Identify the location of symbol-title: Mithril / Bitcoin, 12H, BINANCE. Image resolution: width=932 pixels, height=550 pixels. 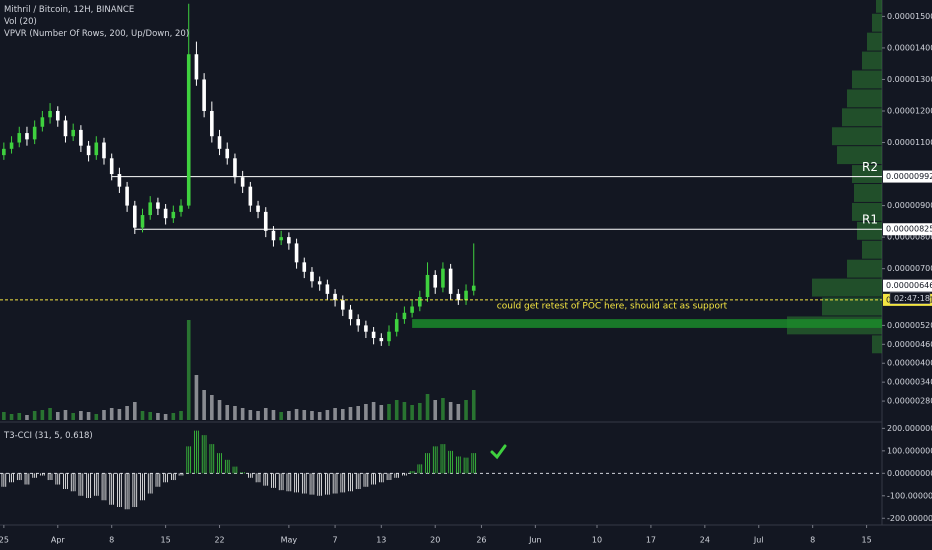
(69, 10).